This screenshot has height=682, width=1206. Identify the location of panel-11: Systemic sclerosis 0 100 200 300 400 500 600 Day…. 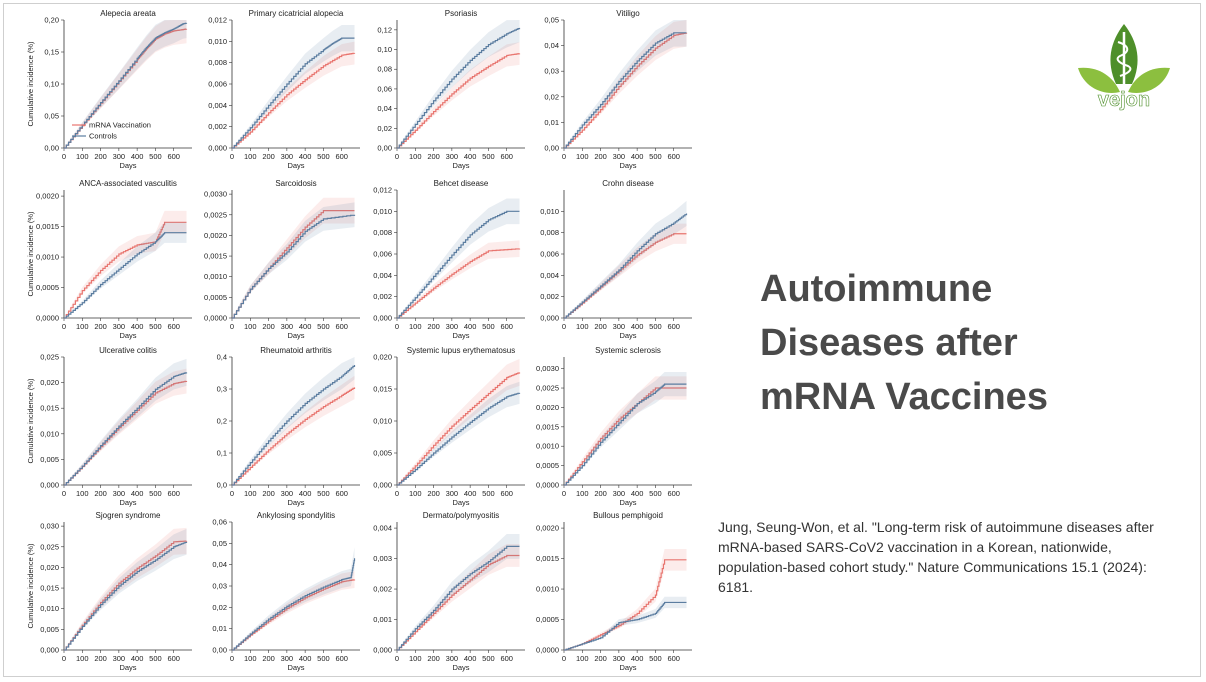
(614, 426).